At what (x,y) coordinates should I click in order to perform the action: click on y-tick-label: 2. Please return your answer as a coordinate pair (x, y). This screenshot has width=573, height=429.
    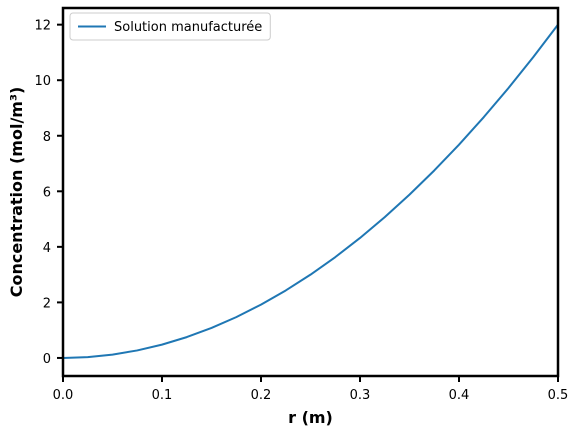
    Looking at the image, I should click on (47, 303).